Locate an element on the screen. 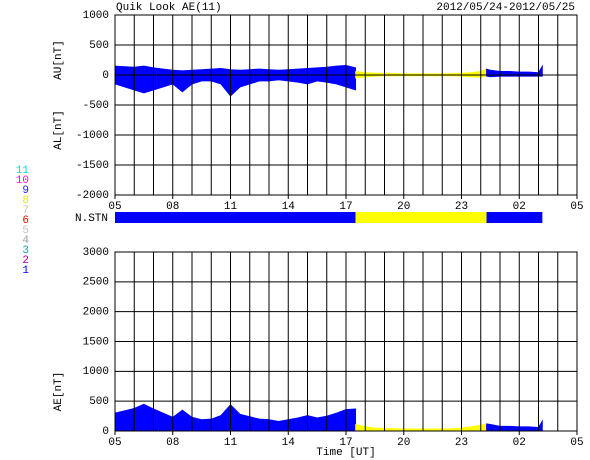 The width and height of the screenshot is (590, 460). station-legend-label: 11 is located at coordinates (23, 171).